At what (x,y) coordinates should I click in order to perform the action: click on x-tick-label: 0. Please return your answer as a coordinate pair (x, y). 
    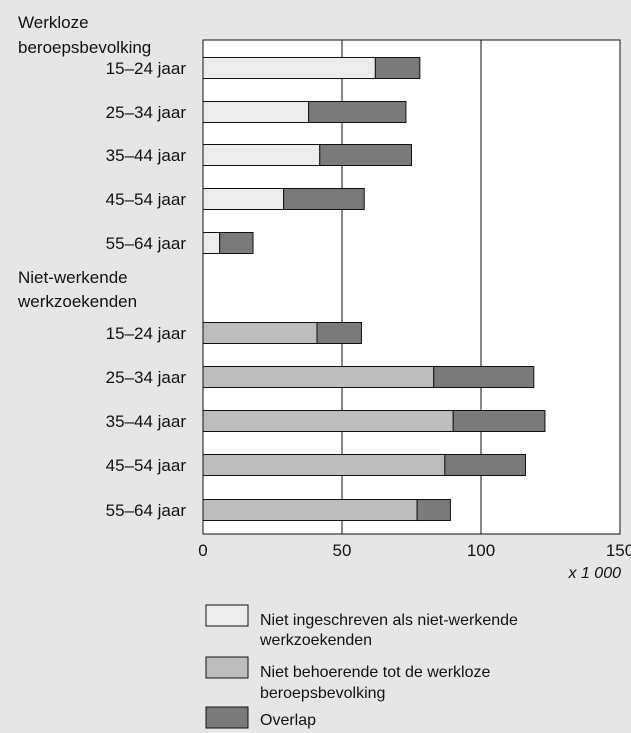
    Looking at the image, I should click on (202, 550).